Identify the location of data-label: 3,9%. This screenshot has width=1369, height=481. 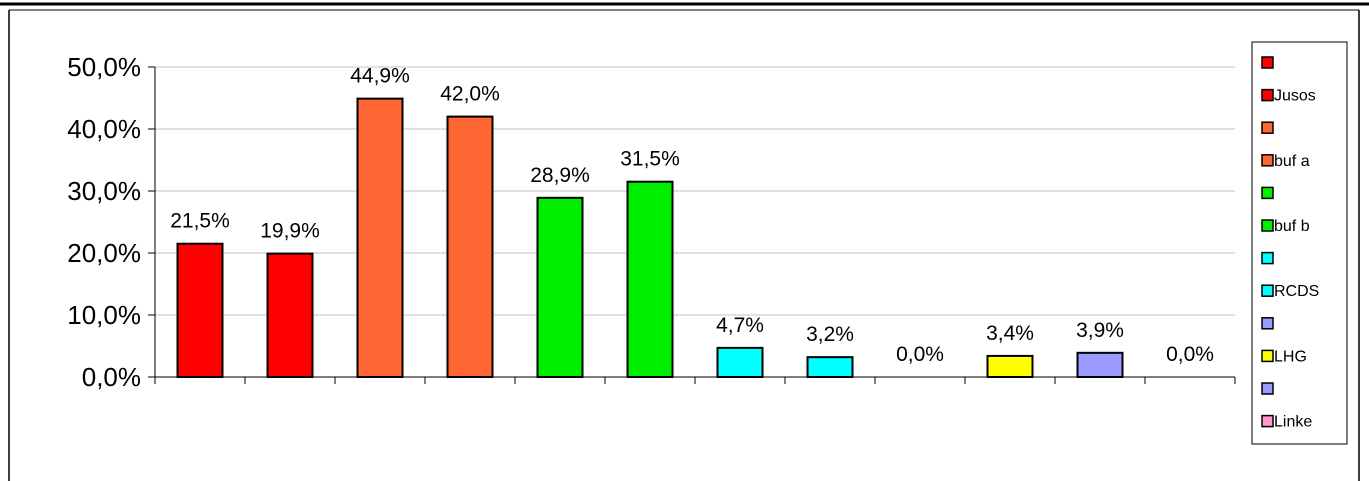
(1100, 330).